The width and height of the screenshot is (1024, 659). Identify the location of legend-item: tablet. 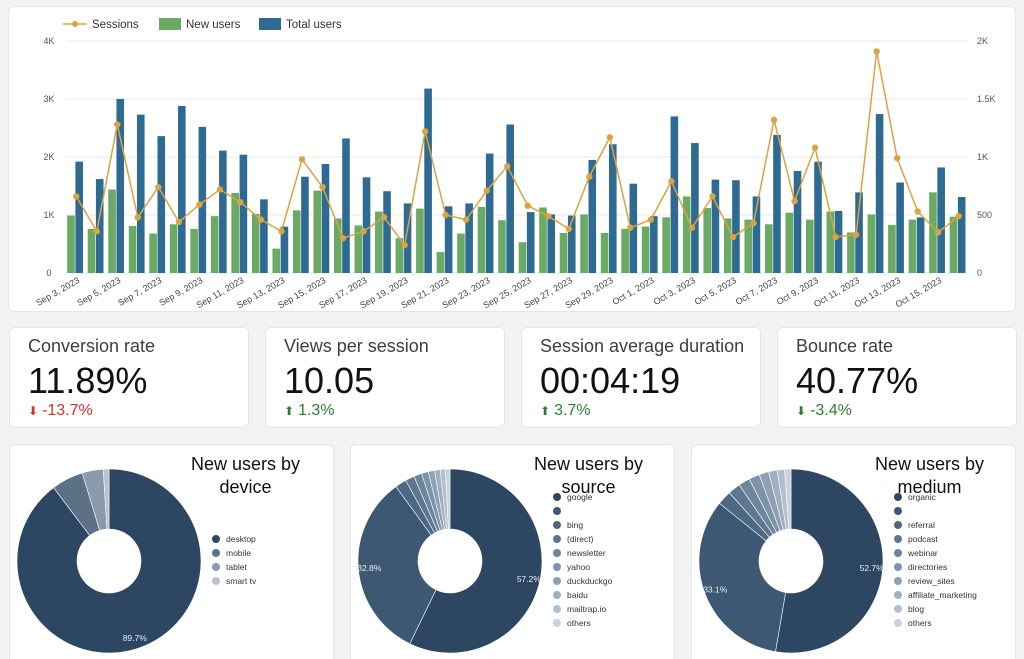
(234, 567).